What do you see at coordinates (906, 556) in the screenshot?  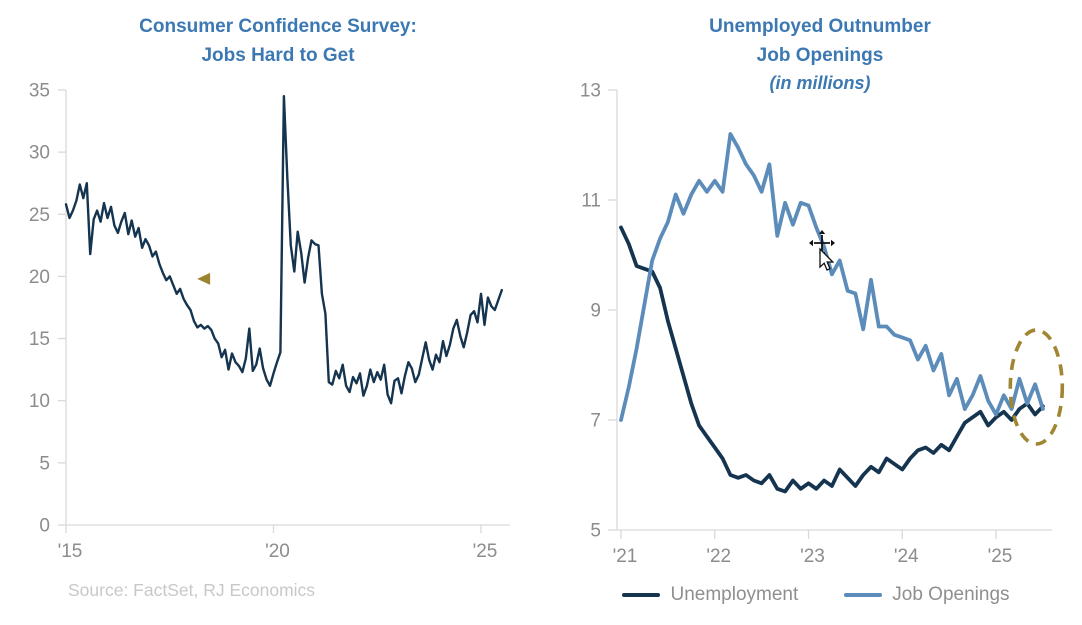 I see `right-x-tick-label: '24` at bounding box center [906, 556].